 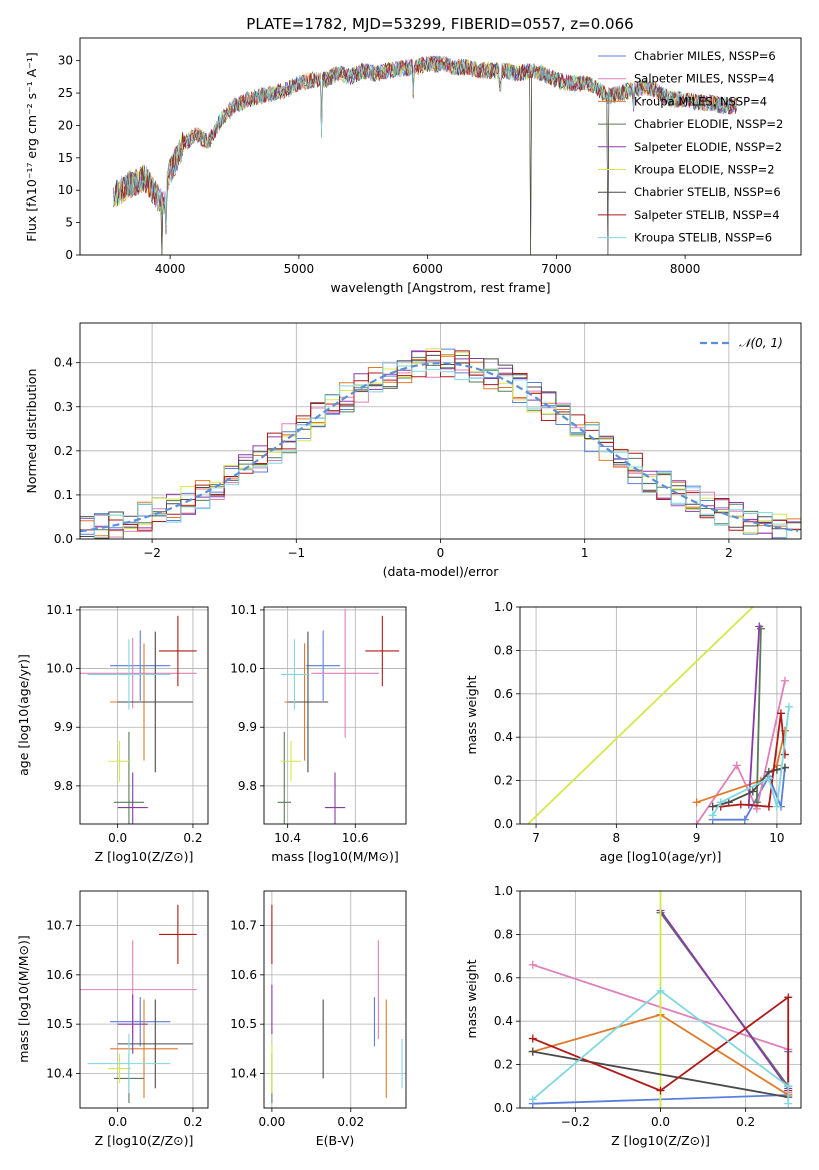 I want to click on errorbar-point-chabrier-stelib, so click(x=155, y=1044).